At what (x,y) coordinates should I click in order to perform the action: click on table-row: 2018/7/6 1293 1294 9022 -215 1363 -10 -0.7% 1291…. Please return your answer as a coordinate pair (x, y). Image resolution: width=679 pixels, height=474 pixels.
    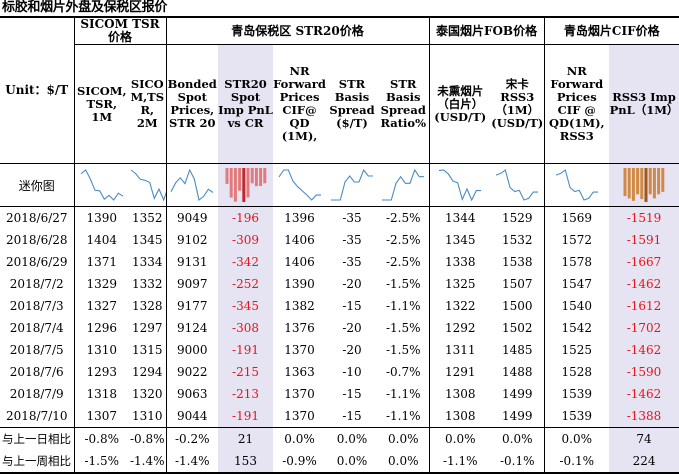
    Looking at the image, I should click on (339, 372).